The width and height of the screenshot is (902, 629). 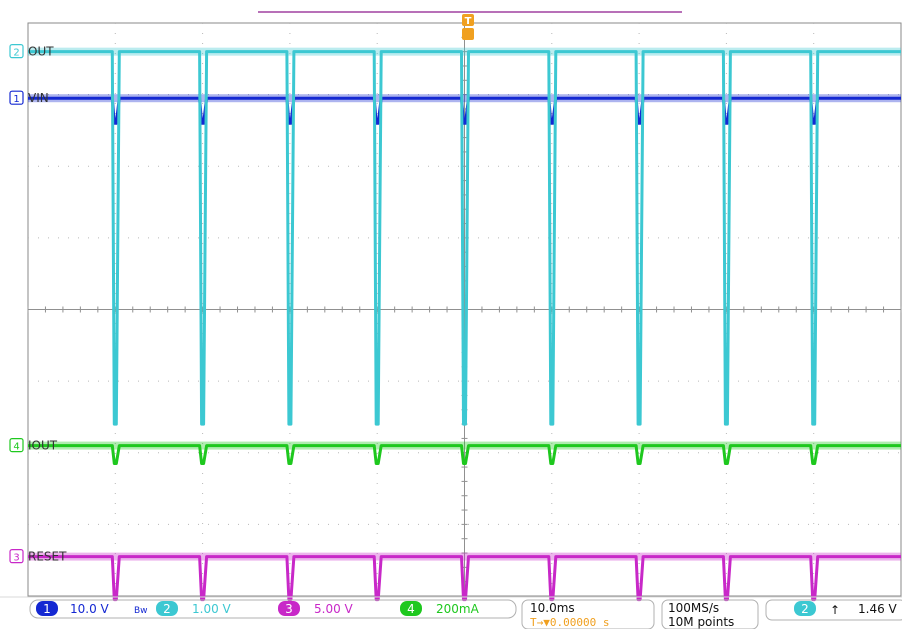 I want to click on svg-text: 4, so click(x=411, y=609).